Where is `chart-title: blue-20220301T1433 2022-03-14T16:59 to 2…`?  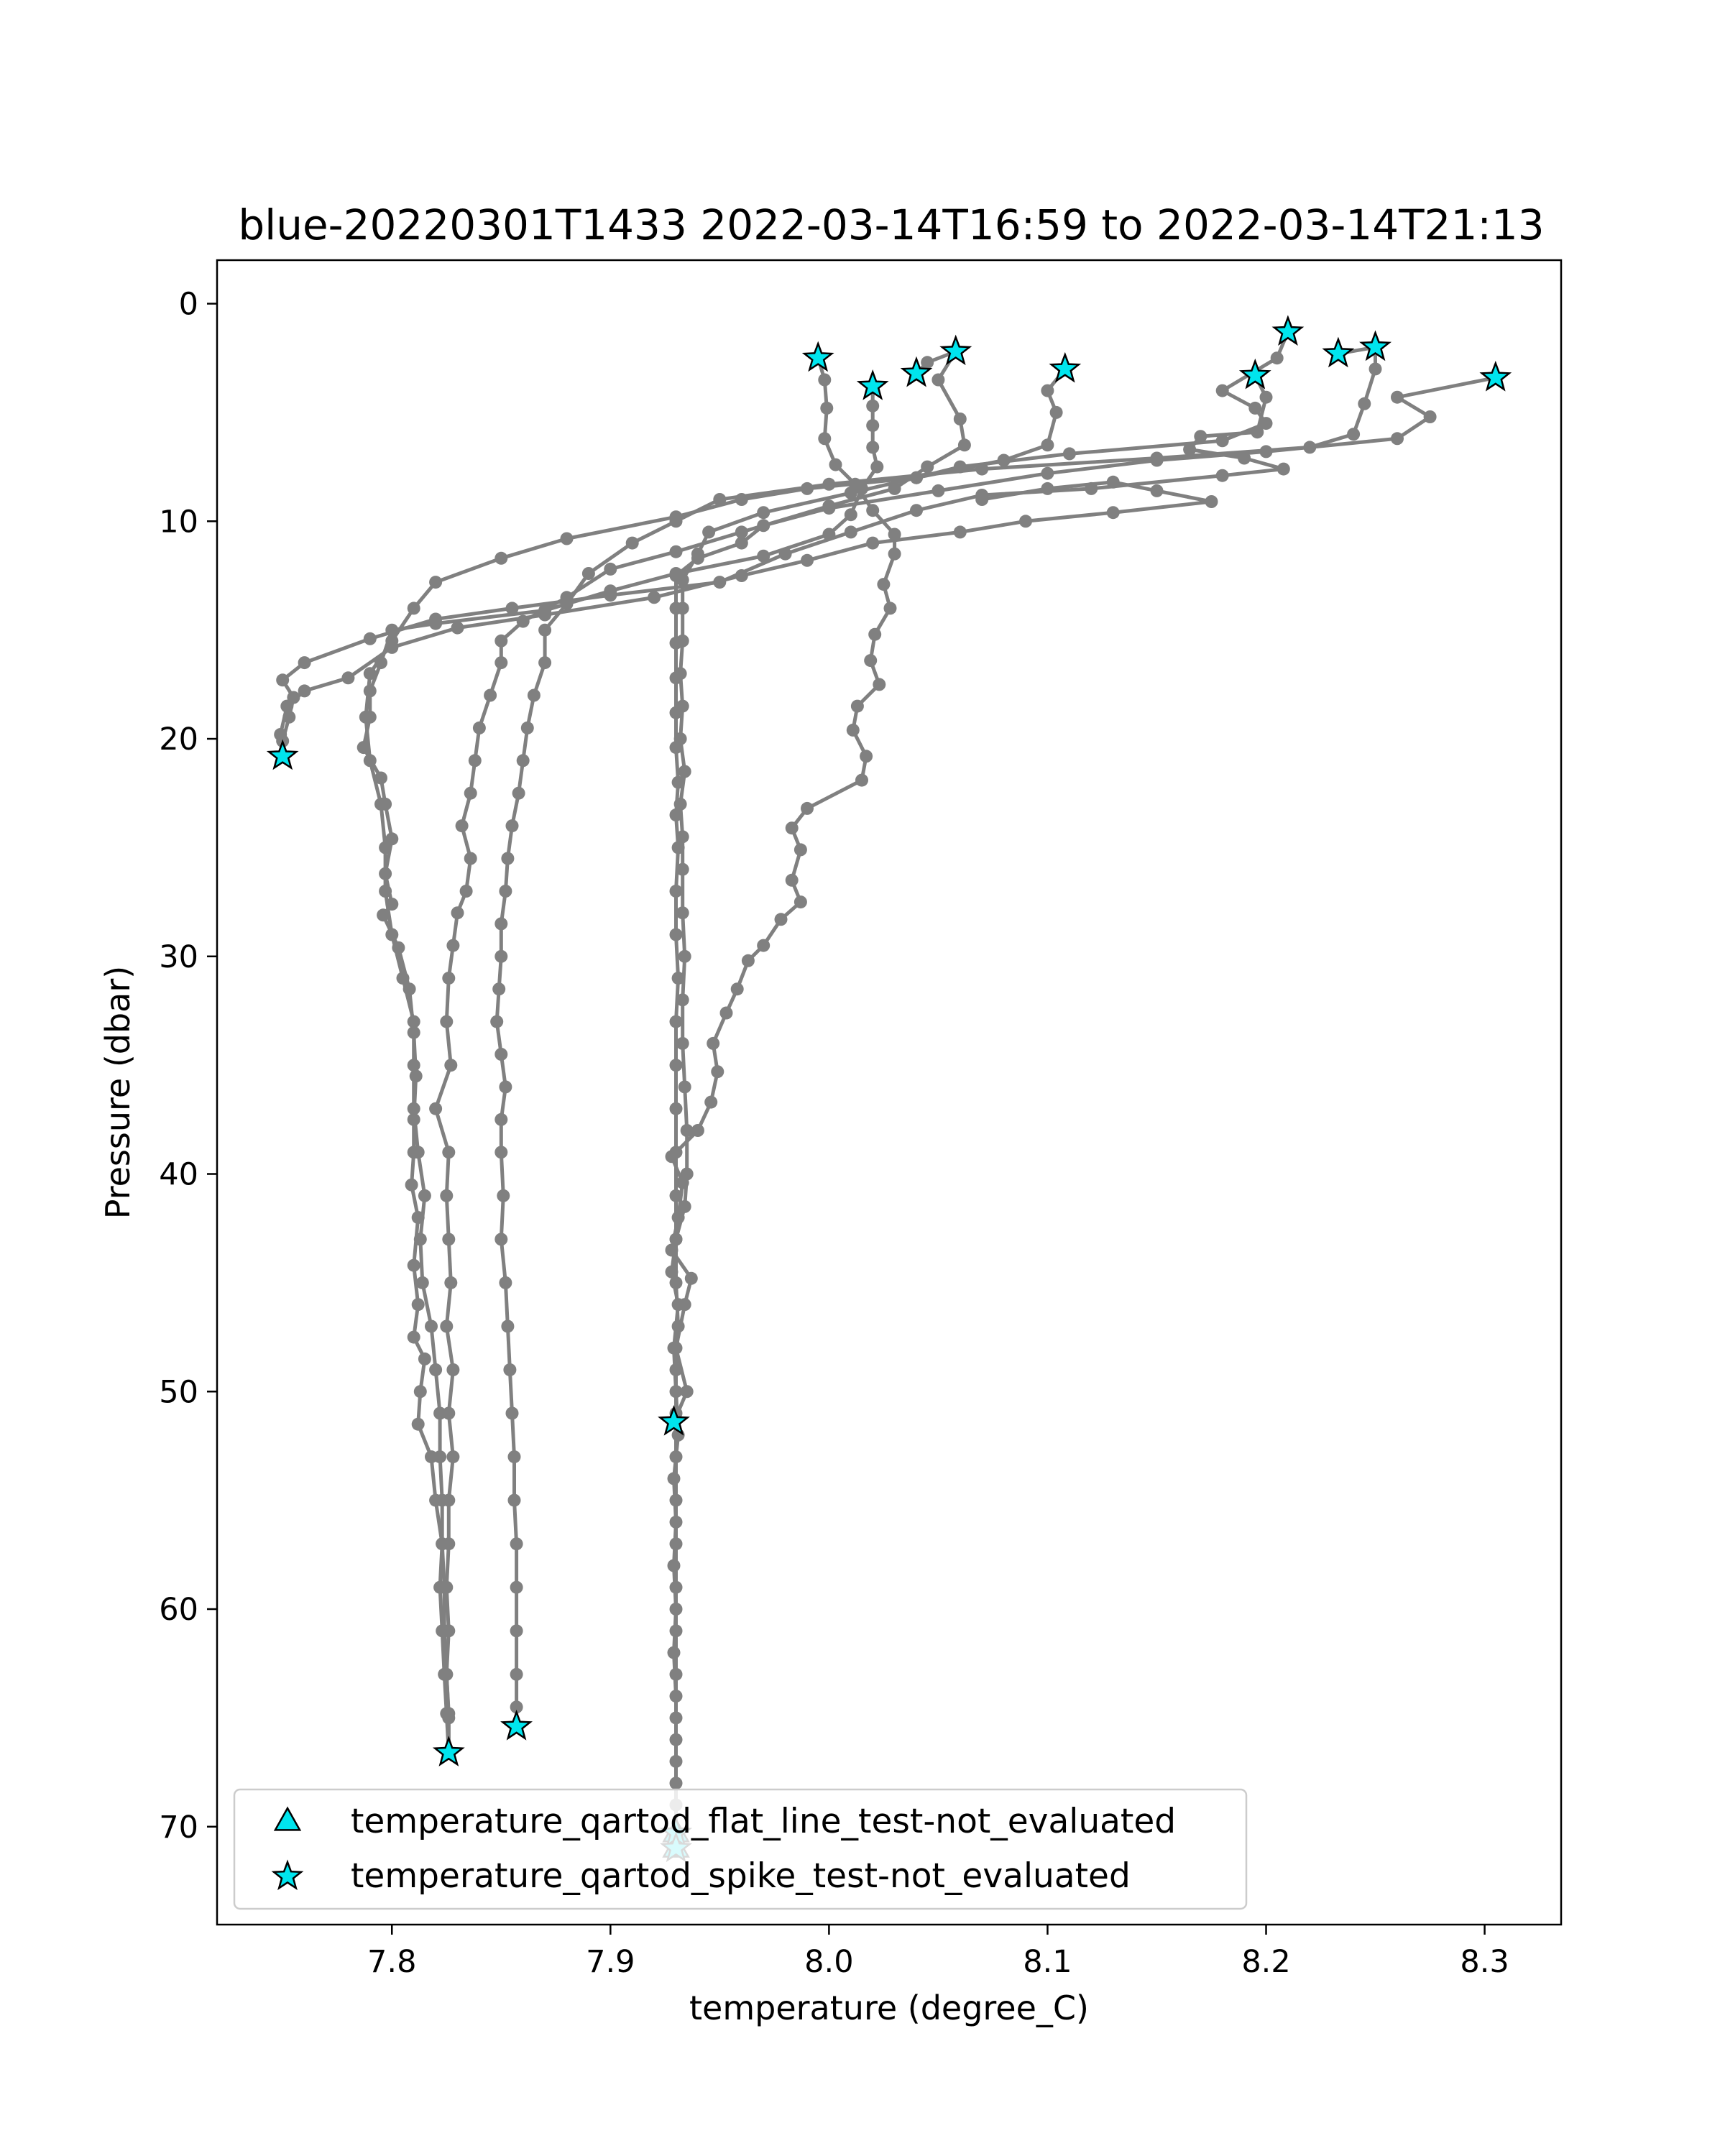
chart-title: blue-20220301T1433 2022-03-14T16:59 to 2… is located at coordinates (891, 225).